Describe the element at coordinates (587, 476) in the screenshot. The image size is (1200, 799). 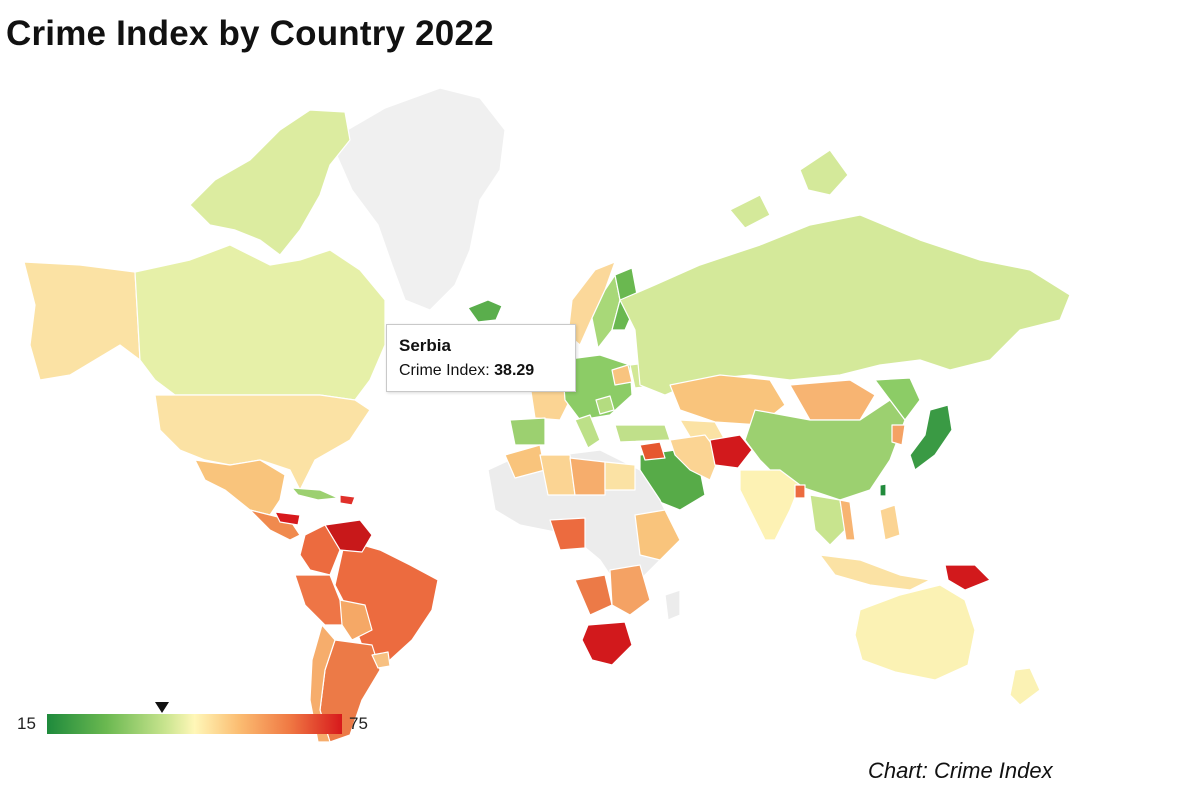
I see `country-libya` at that location.